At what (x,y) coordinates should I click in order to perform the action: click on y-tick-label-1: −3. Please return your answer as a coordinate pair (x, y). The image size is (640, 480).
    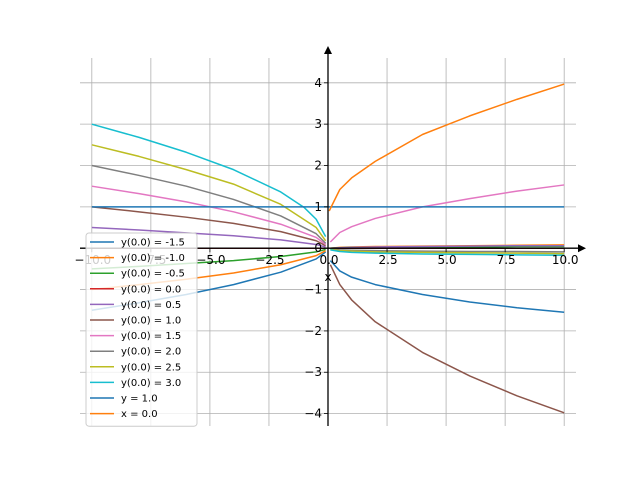
    Looking at the image, I should click on (313, 372).